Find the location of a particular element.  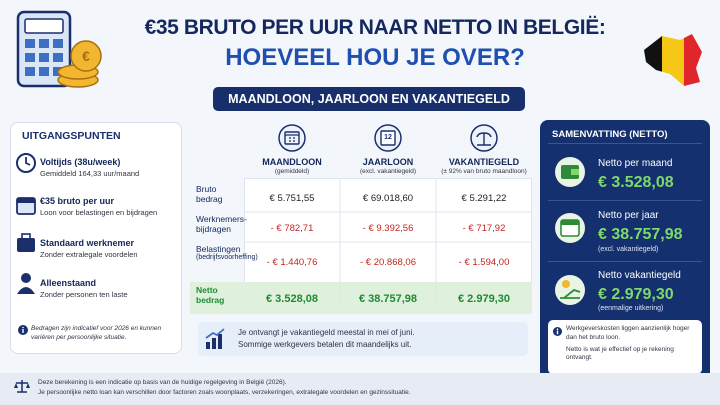

table-cell: € 38.757,98 is located at coordinates (388, 299).